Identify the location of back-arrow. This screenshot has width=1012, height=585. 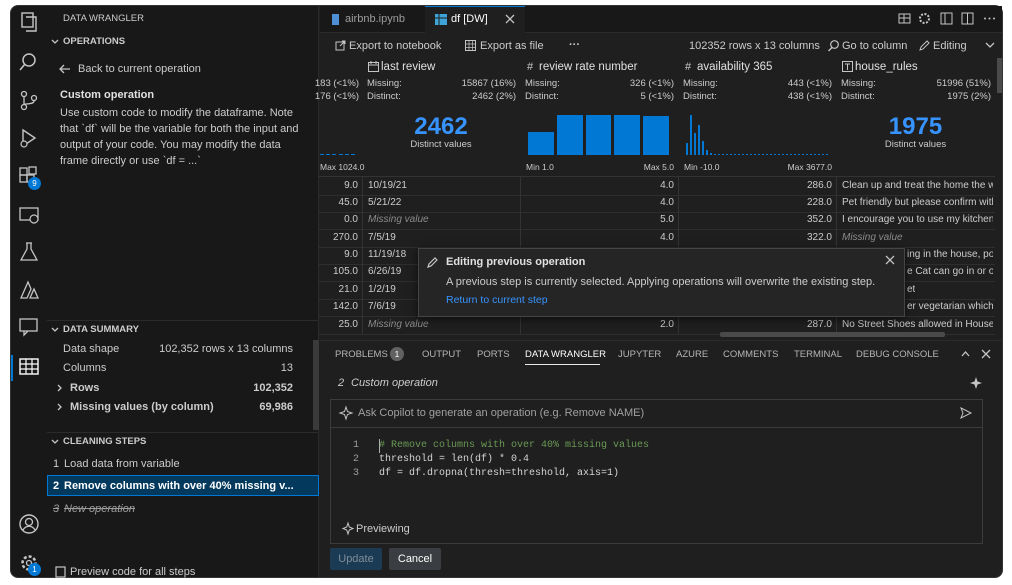
(65, 69).